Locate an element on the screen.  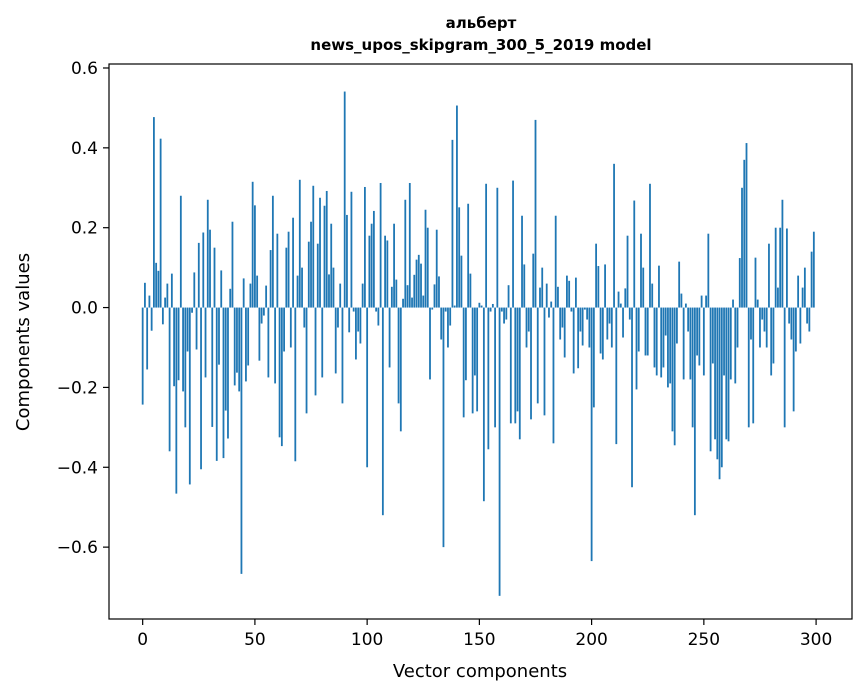
y-axis-label: Components values is located at coordinates (23, 342).